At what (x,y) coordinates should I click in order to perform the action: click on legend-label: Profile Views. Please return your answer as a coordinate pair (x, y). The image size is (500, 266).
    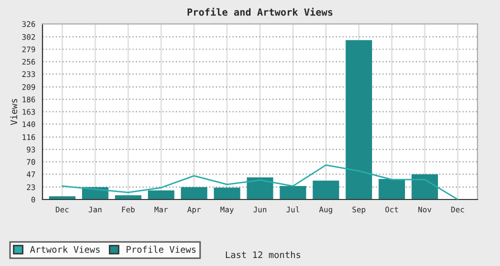
    Looking at the image, I should click on (161, 249).